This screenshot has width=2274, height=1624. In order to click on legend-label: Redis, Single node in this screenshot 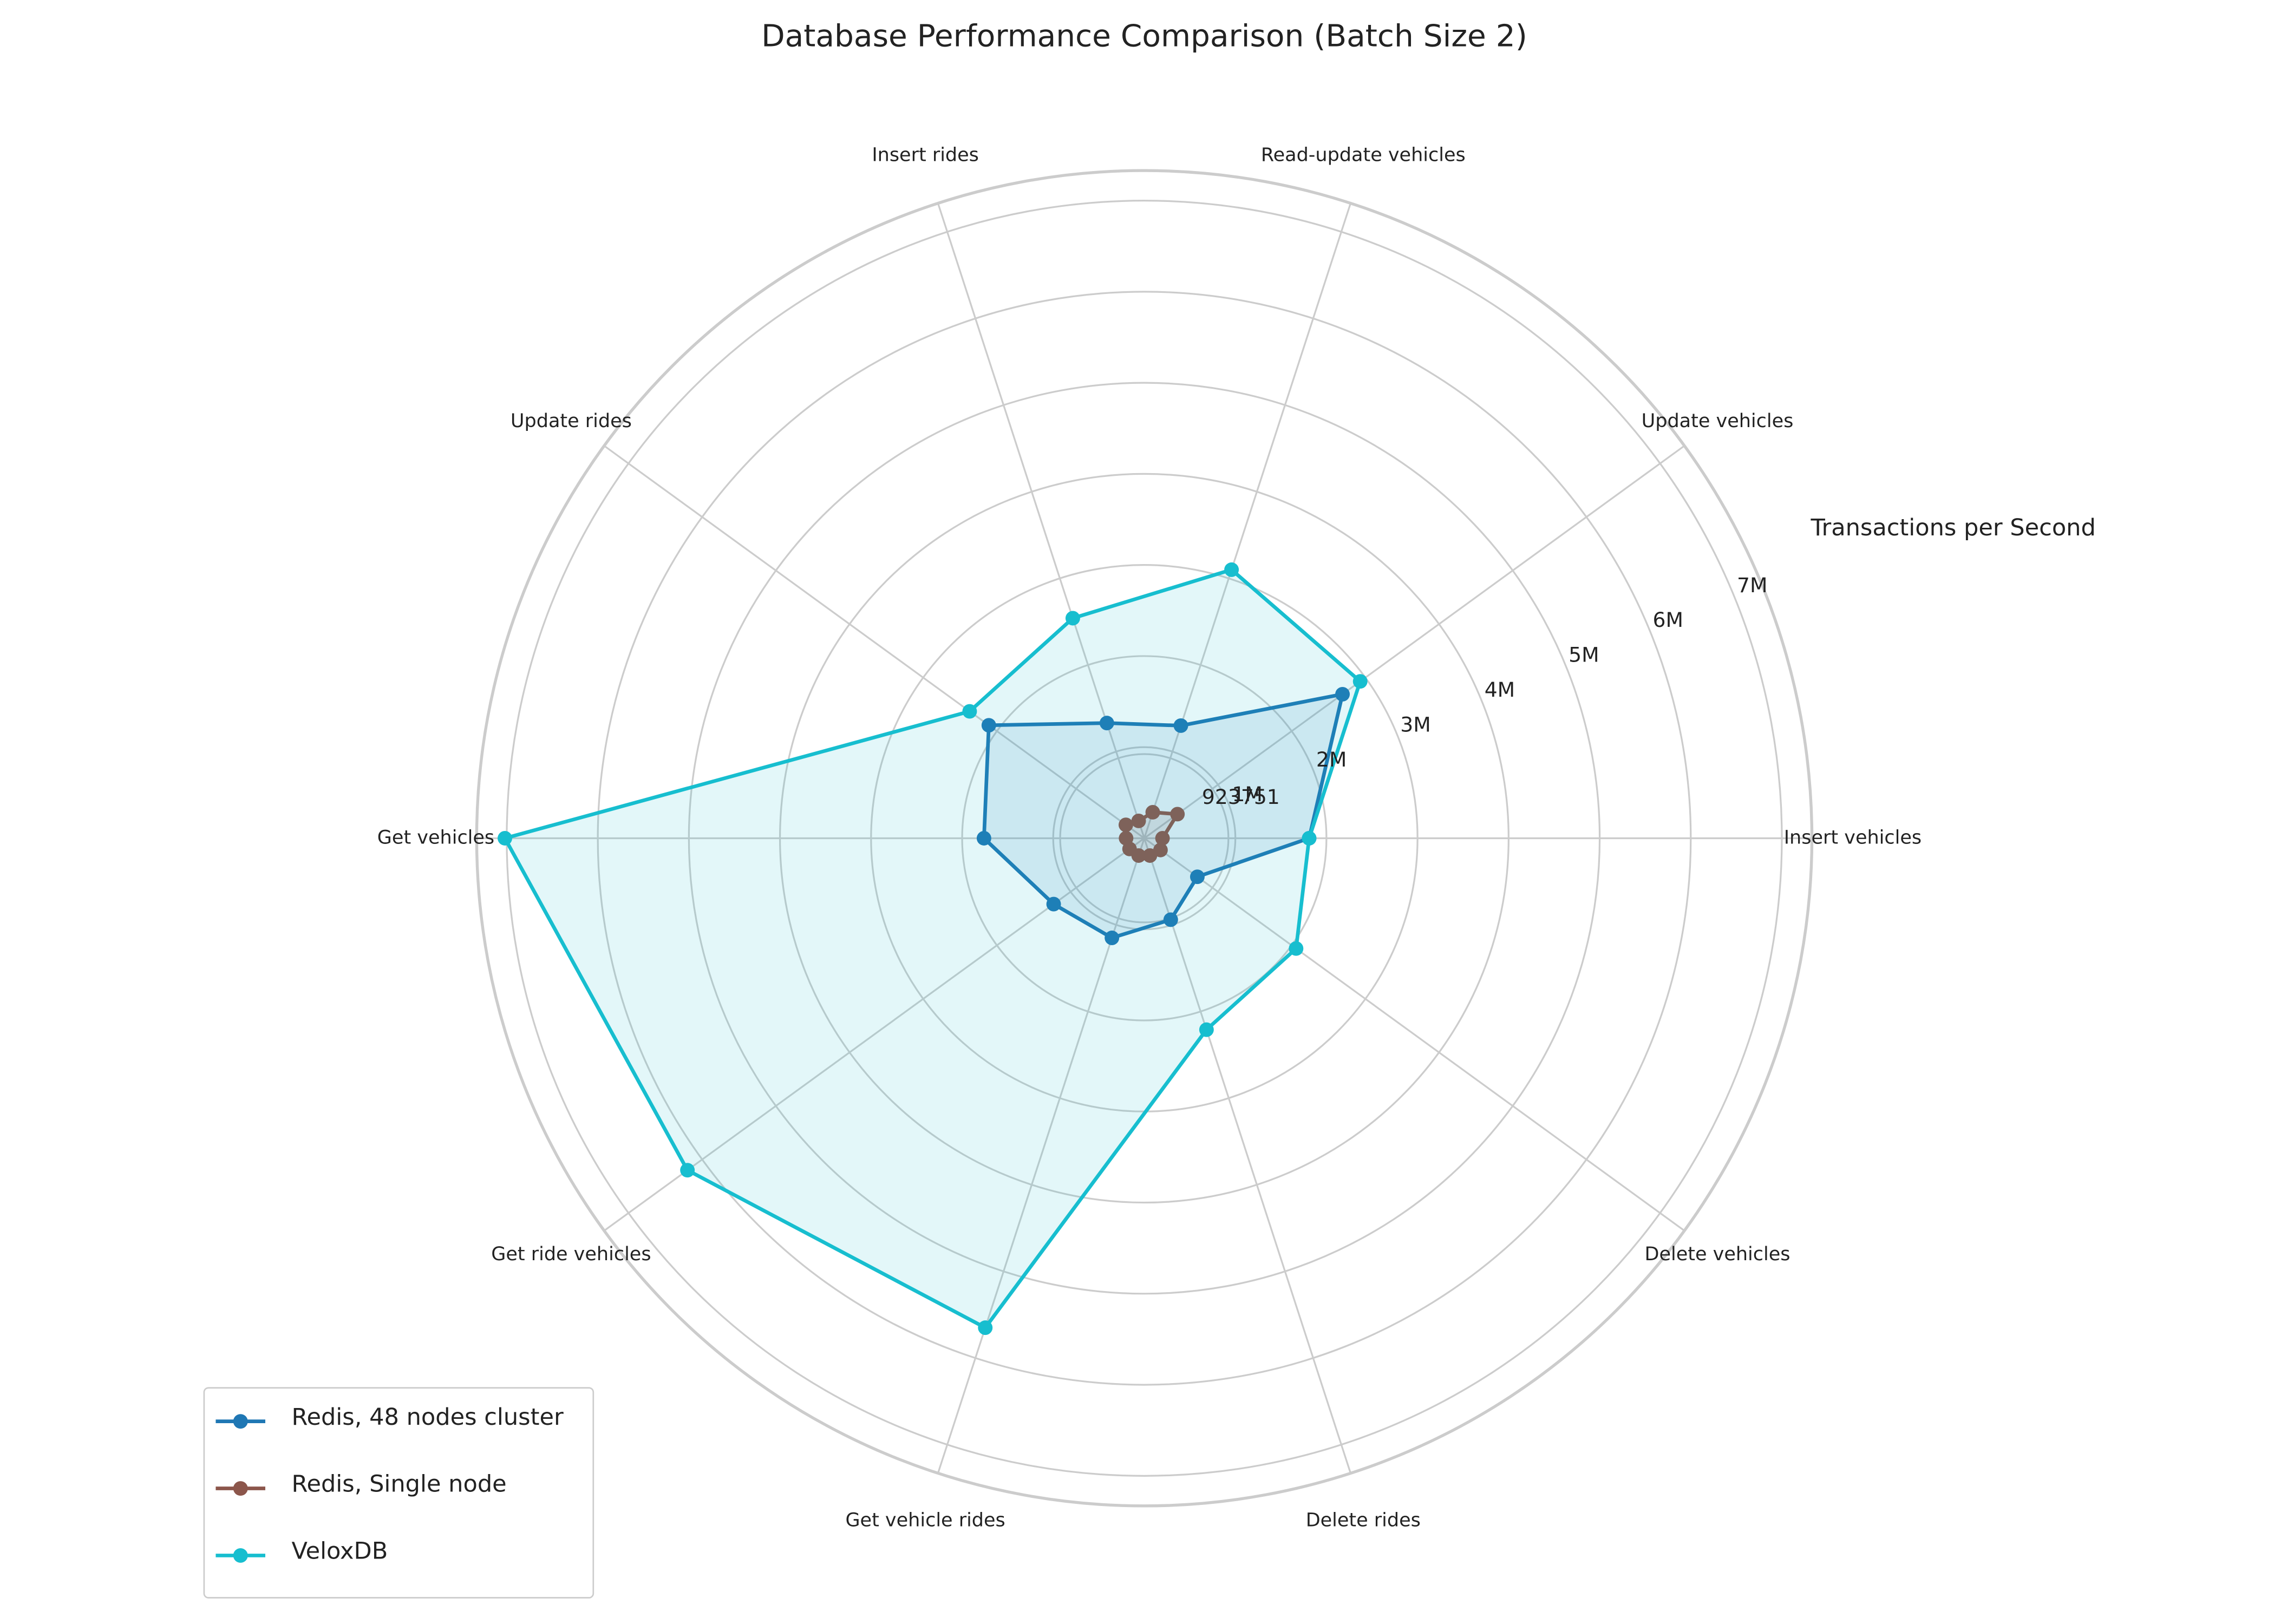, I will do `click(399, 1485)`.